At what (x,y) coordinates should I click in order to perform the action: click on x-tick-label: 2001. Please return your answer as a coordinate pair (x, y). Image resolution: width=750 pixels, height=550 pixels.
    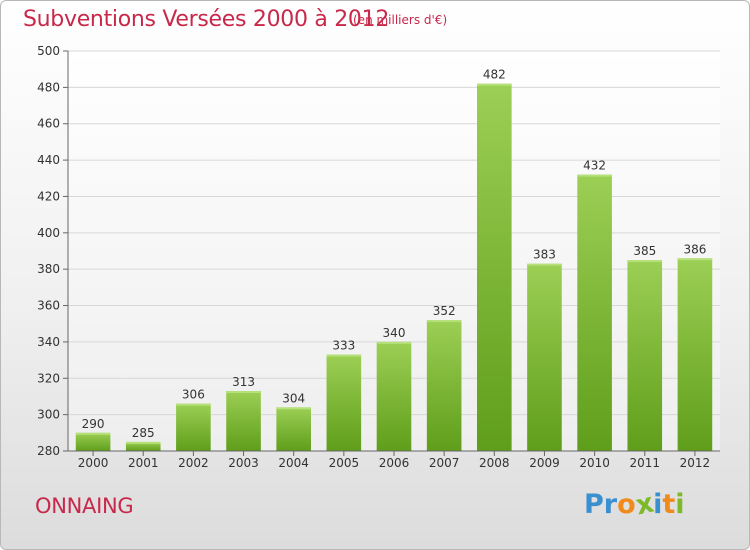
    Looking at the image, I should click on (143, 463).